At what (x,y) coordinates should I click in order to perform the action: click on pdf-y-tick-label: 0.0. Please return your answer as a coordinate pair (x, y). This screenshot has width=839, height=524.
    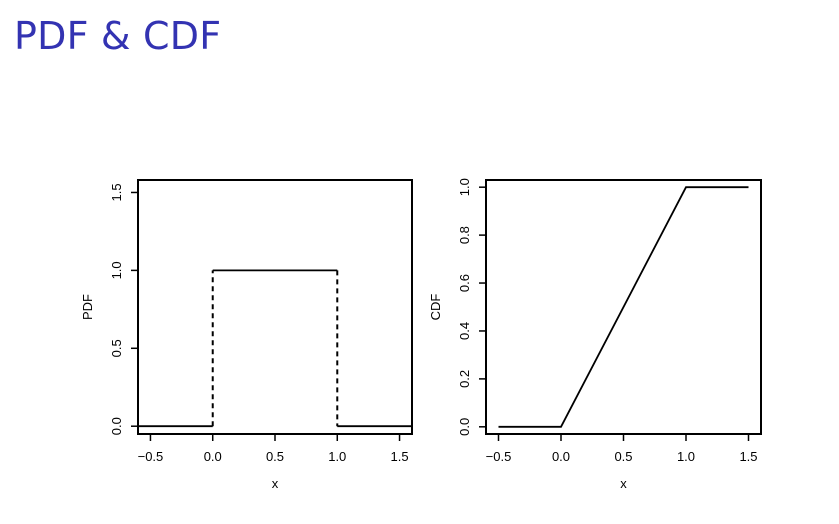
    Looking at the image, I should click on (116, 426).